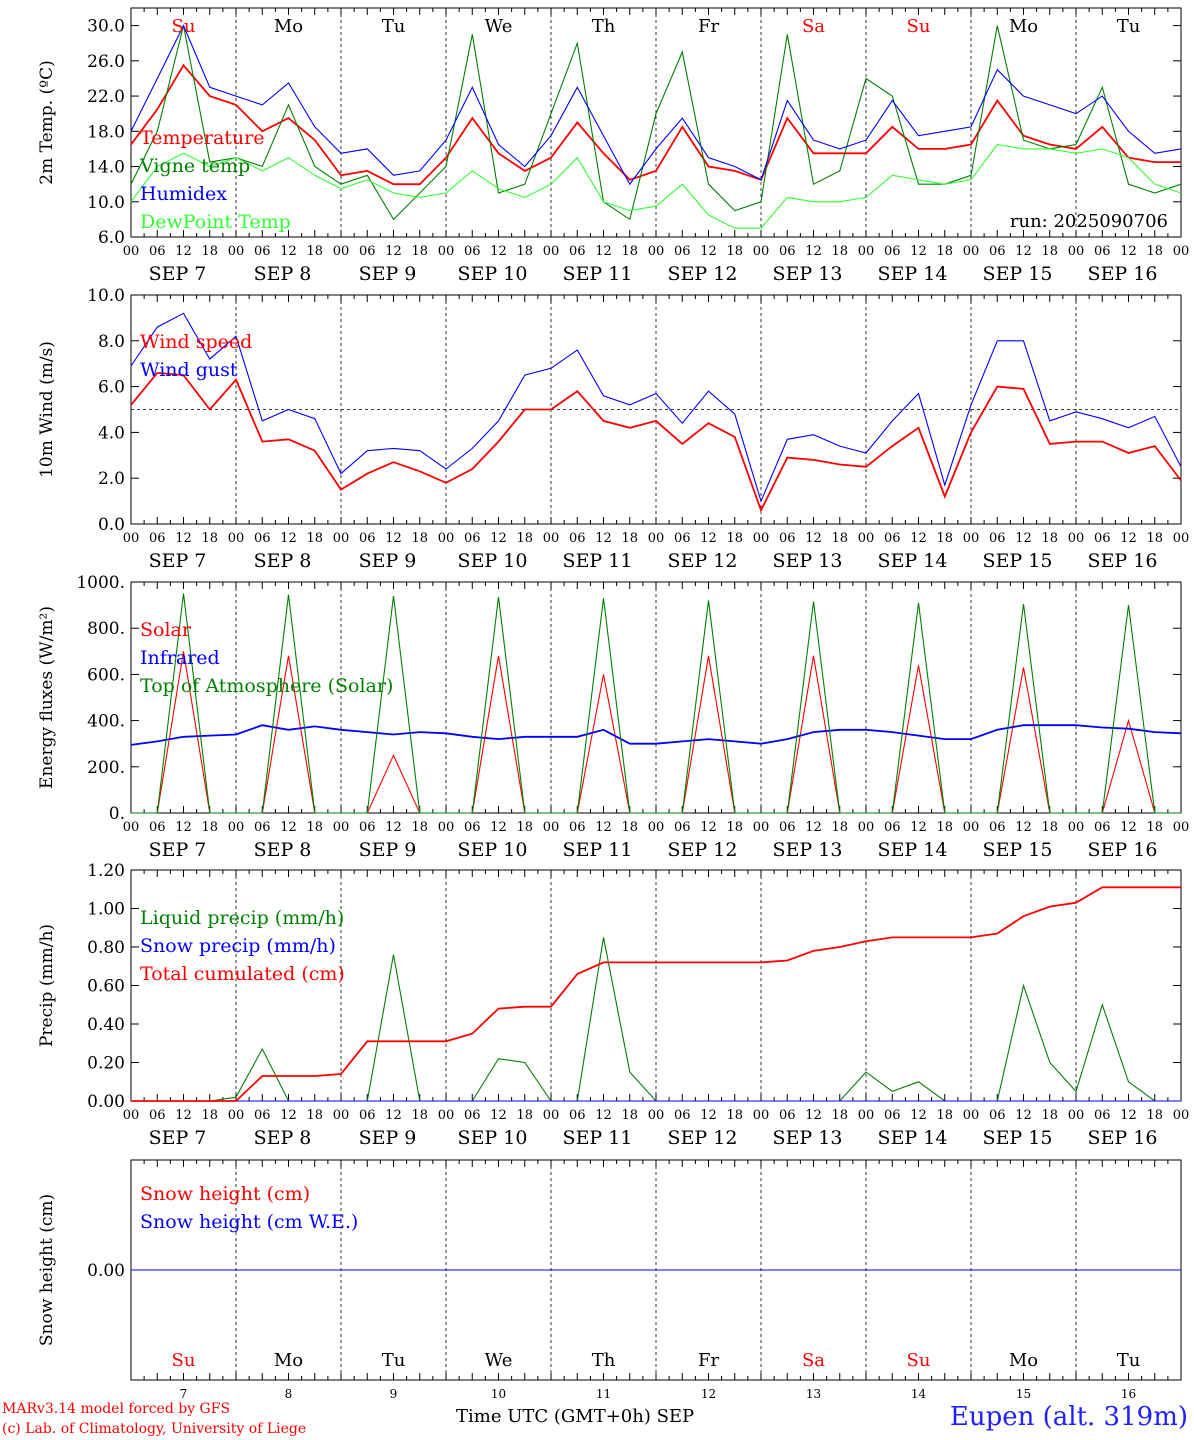 This screenshot has width=1194, height=1440. I want to click on weekday-label: Fr, so click(708, 1360).